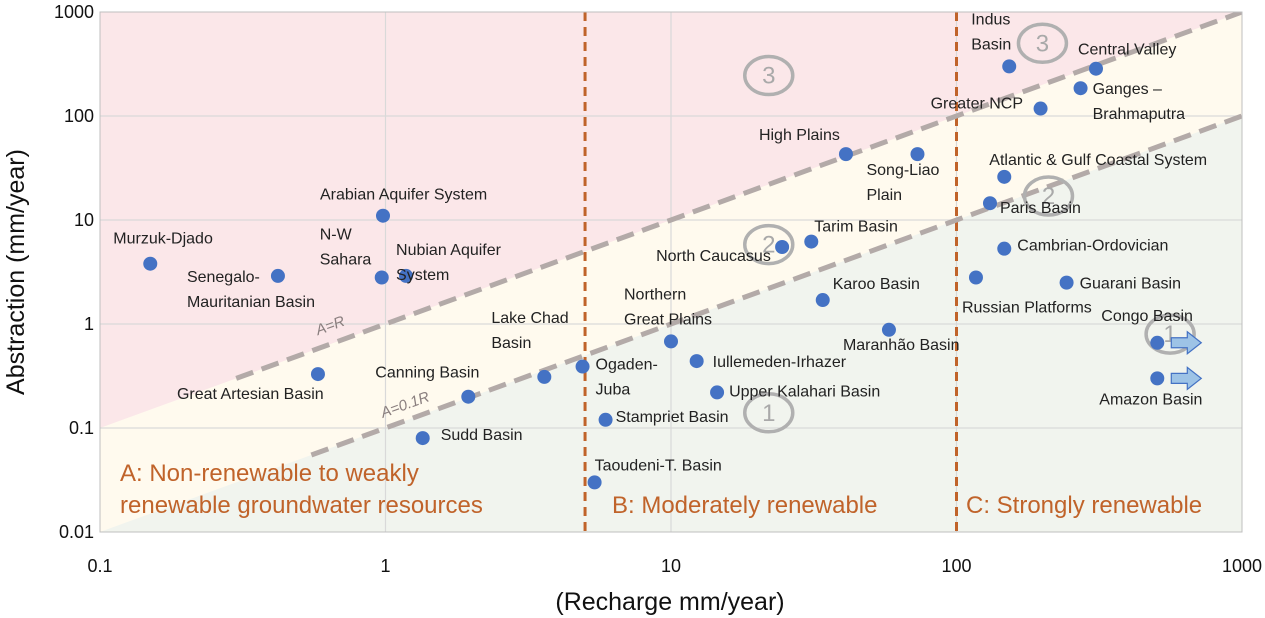 The image size is (1265, 618). I want to click on point-label: Great Artesian Basin, so click(250, 394).